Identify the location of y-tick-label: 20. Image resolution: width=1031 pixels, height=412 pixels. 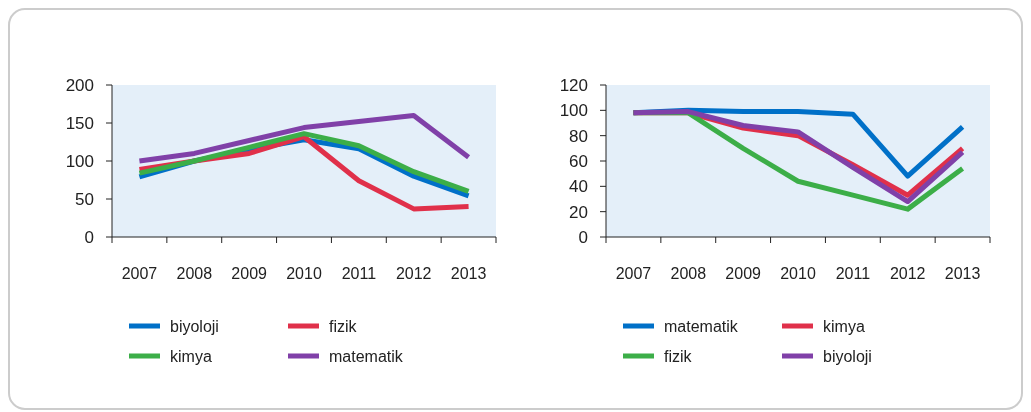
(578, 212).